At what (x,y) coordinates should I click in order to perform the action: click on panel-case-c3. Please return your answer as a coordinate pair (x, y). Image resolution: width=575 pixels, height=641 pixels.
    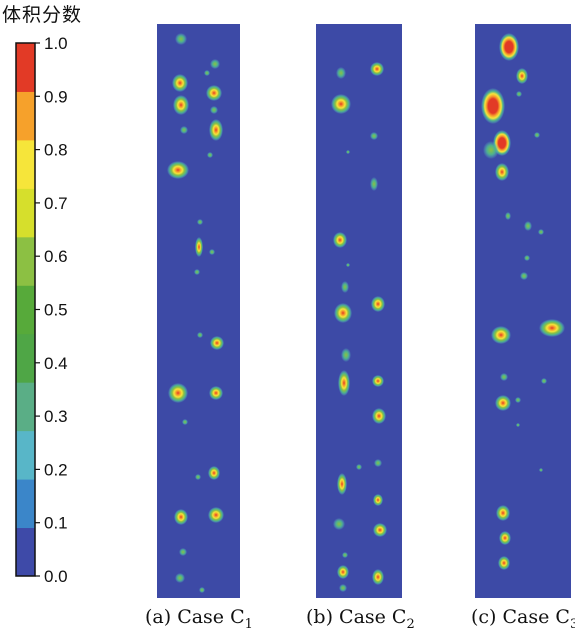
    Looking at the image, I should click on (523, 311).